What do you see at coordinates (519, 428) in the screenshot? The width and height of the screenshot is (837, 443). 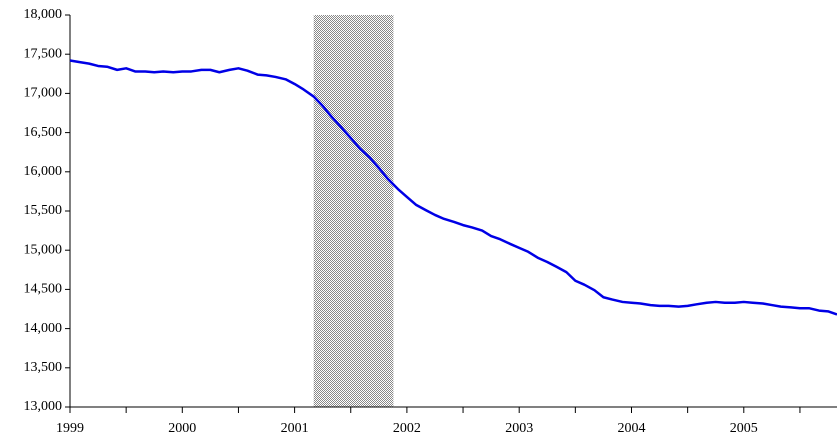 I see `x-tick-label: 2003` at bounding box center [519, 428].